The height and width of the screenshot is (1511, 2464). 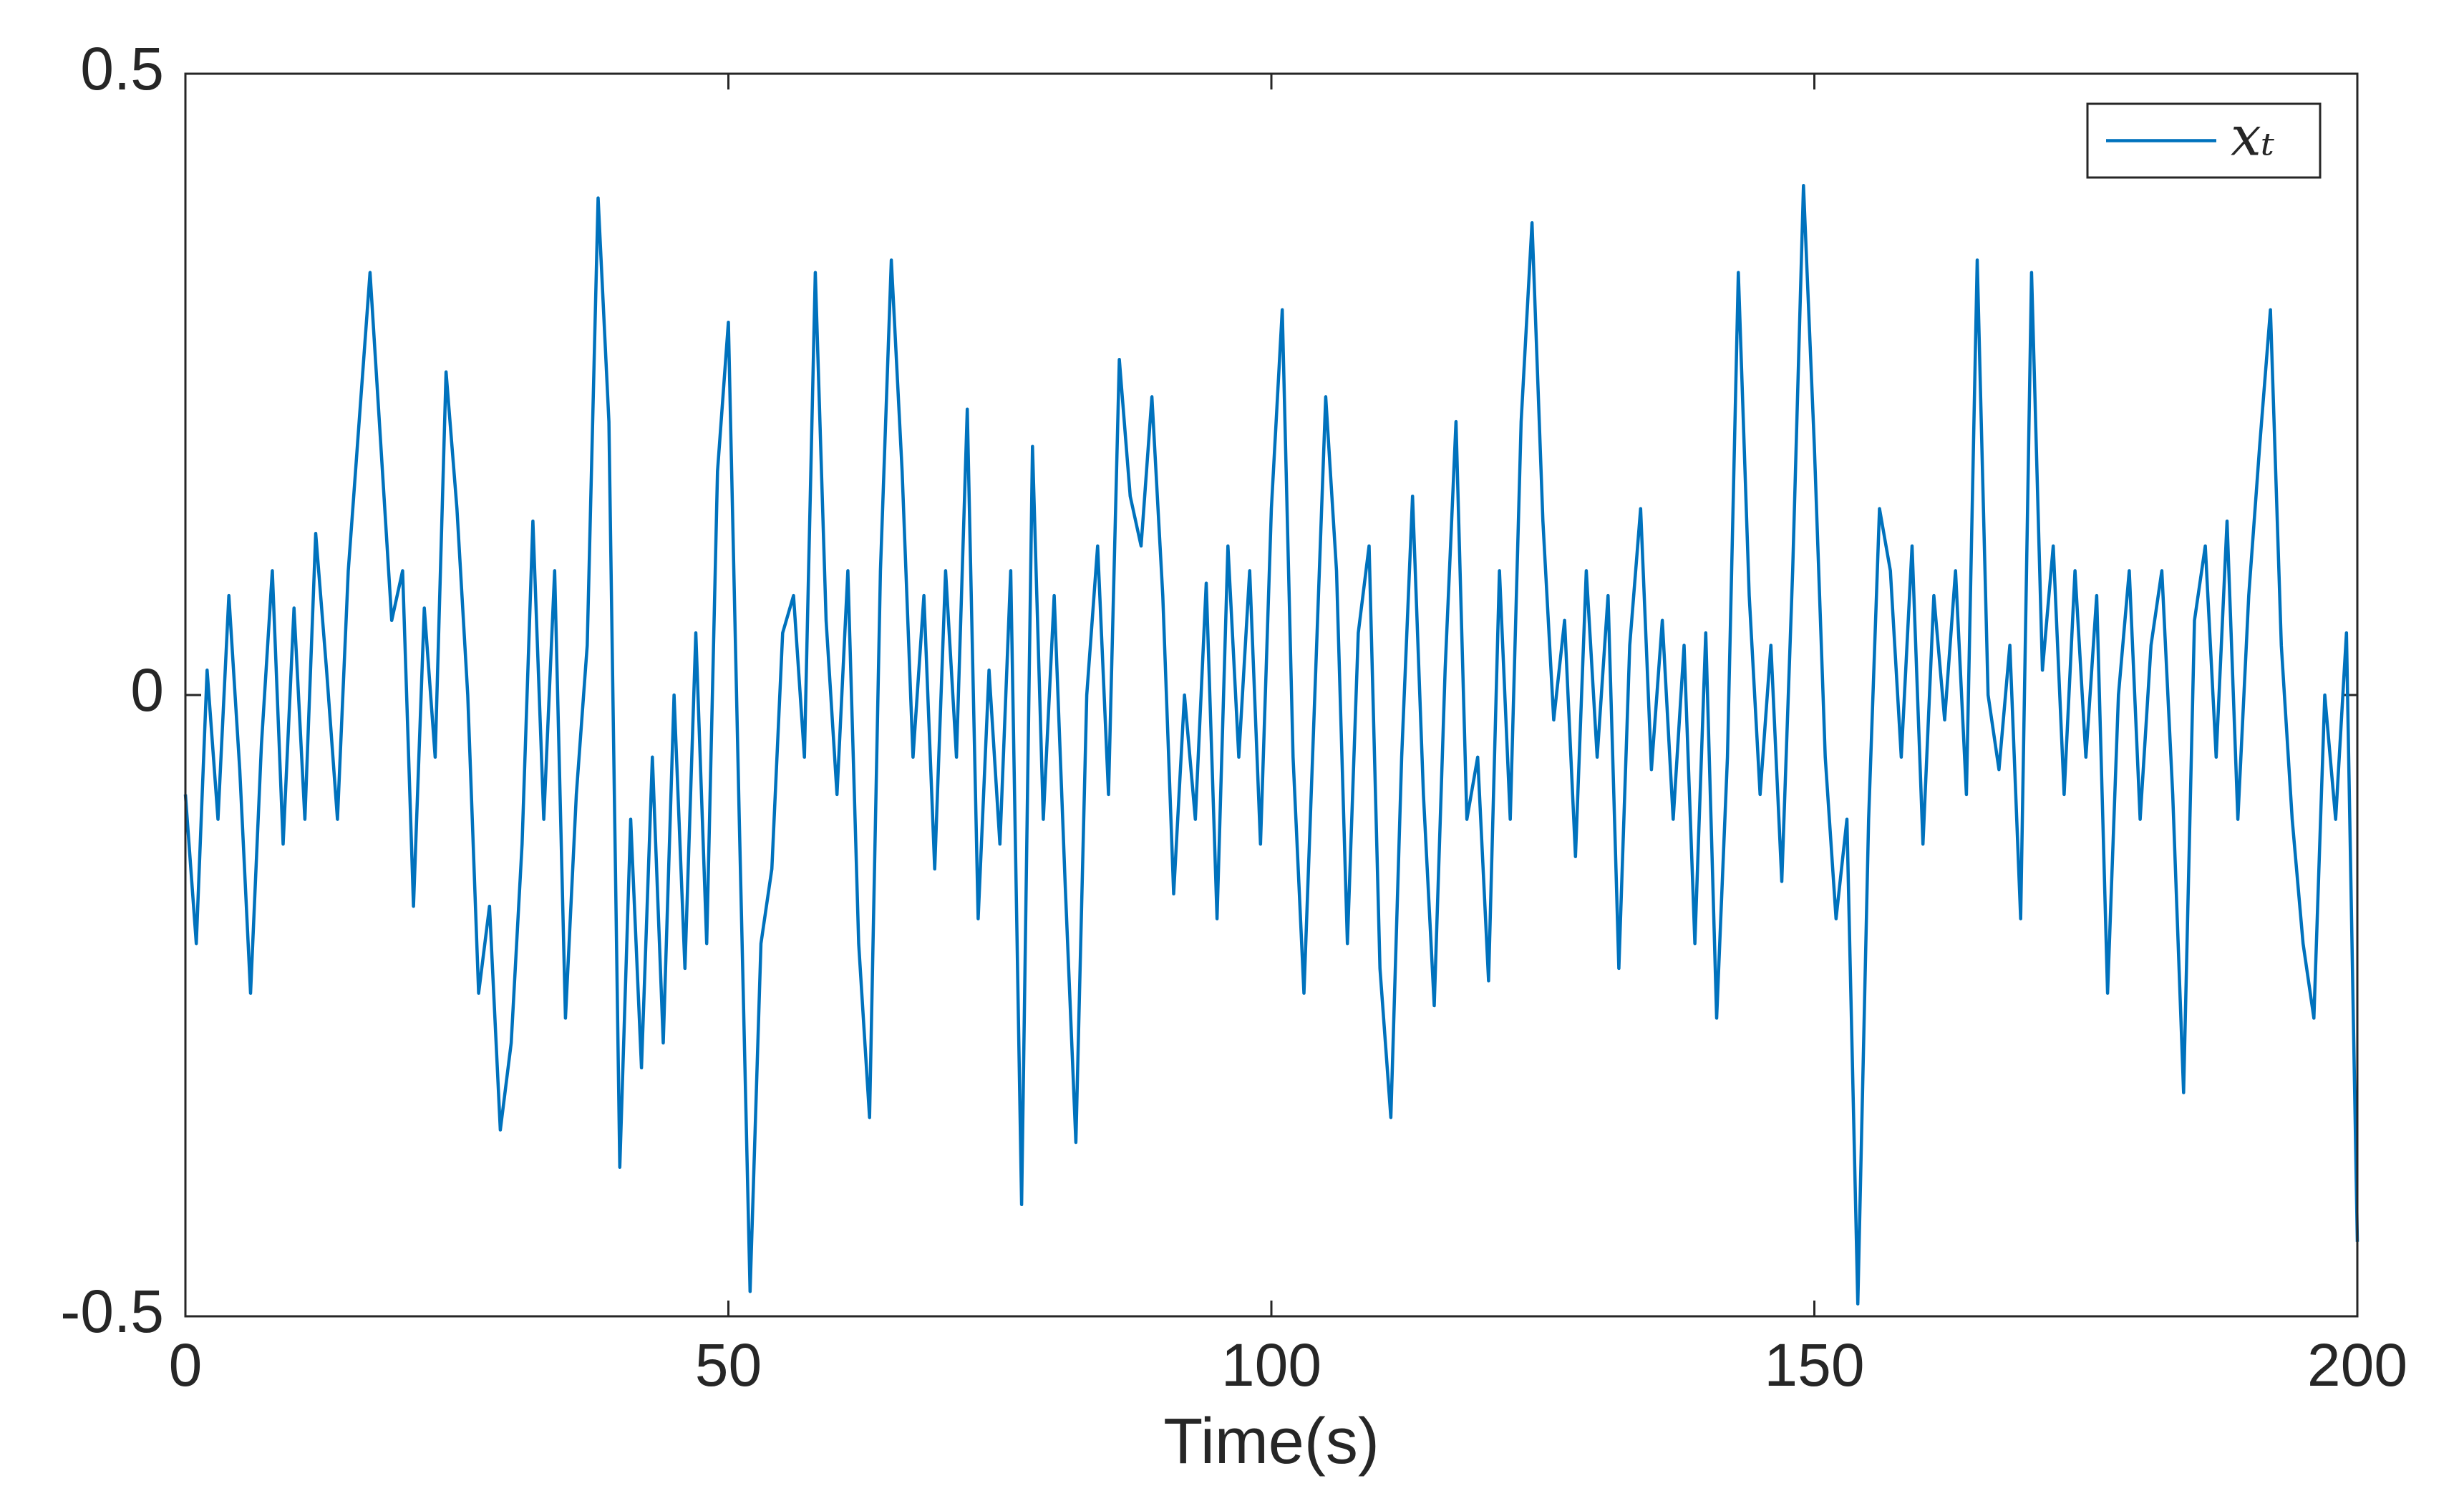 What do you see at coordinates (1814, 1365) in the screenshot?
I see `x-tick-label: 150` at bounding box center [1814, 1365].